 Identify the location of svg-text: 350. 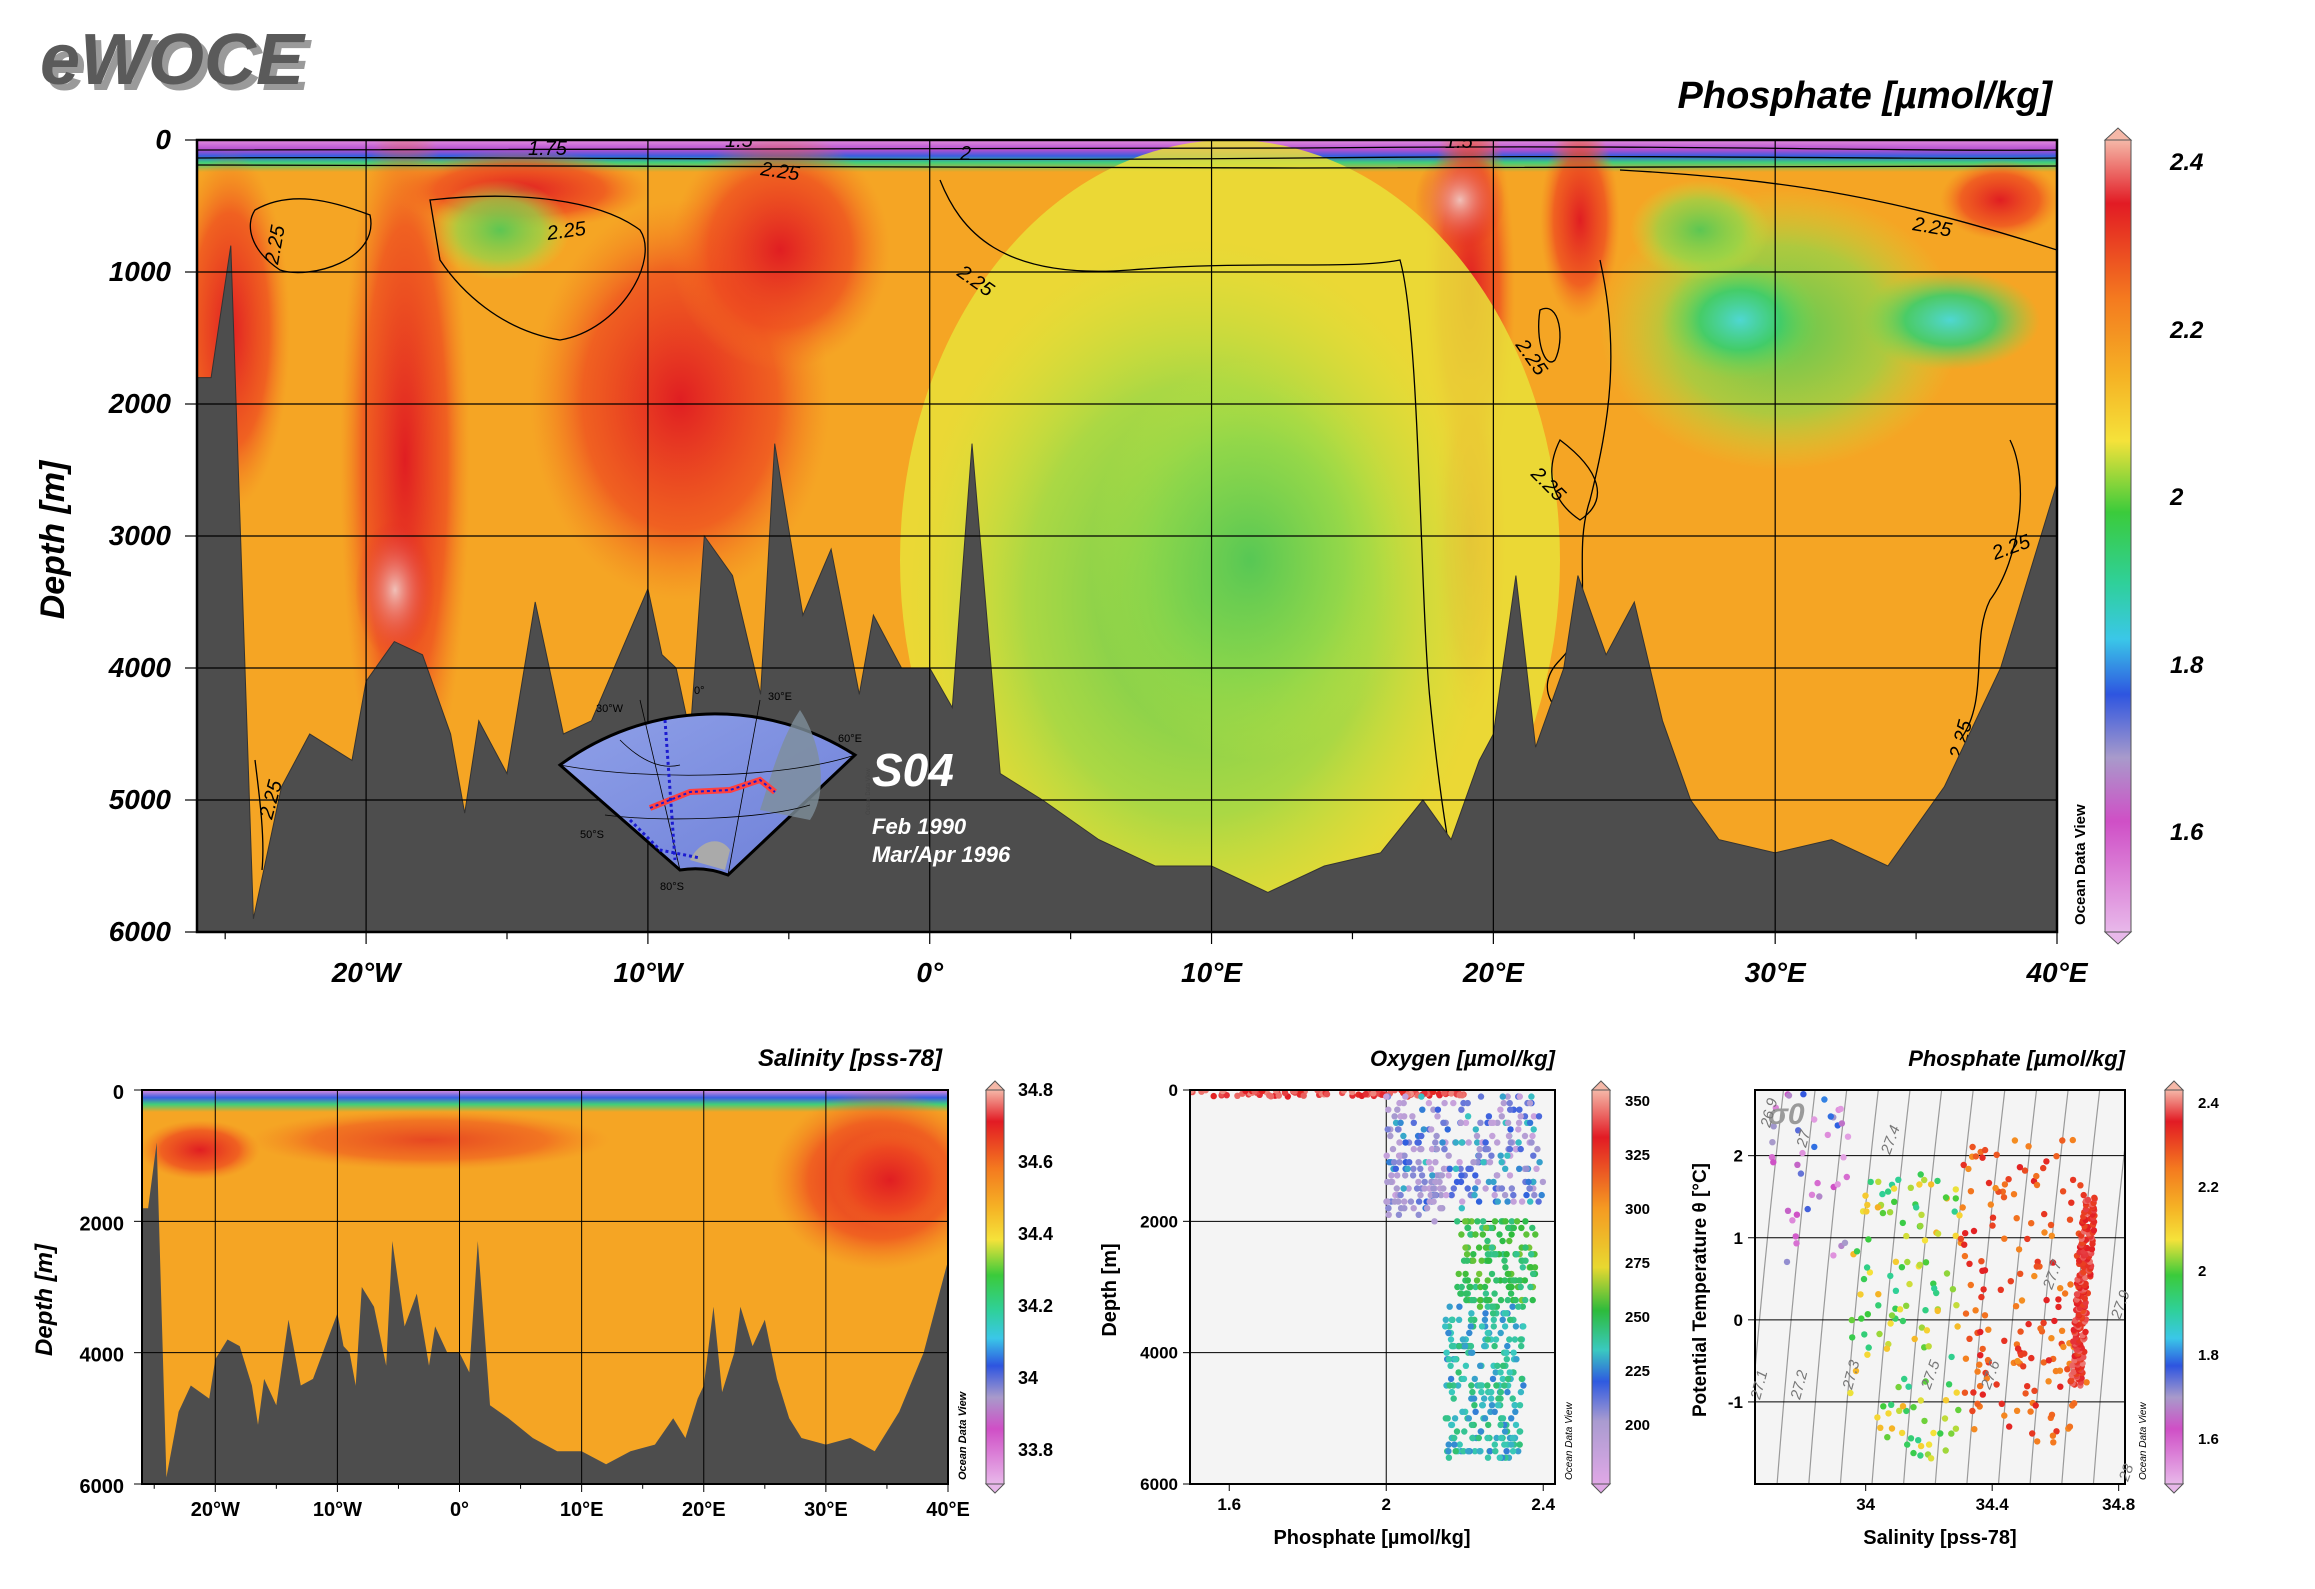
(1637, 1101).